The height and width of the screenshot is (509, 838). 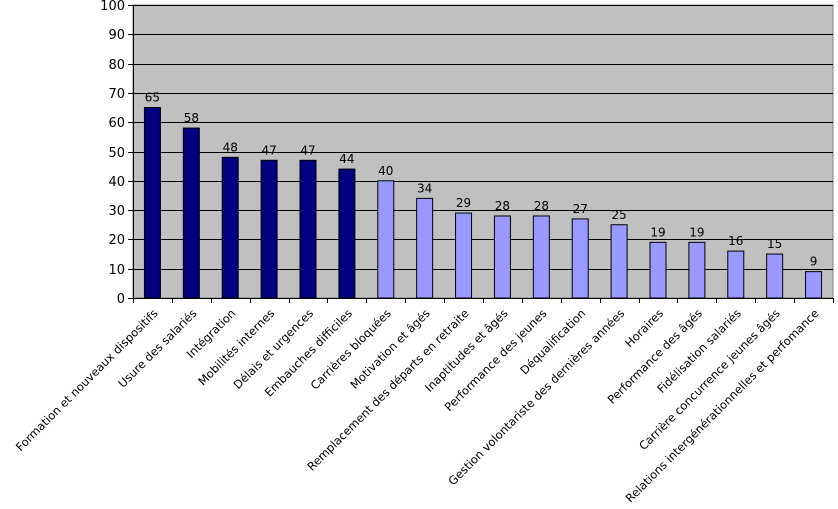 I want to click on y-tick-label: 90, so click(x=116, y=35).